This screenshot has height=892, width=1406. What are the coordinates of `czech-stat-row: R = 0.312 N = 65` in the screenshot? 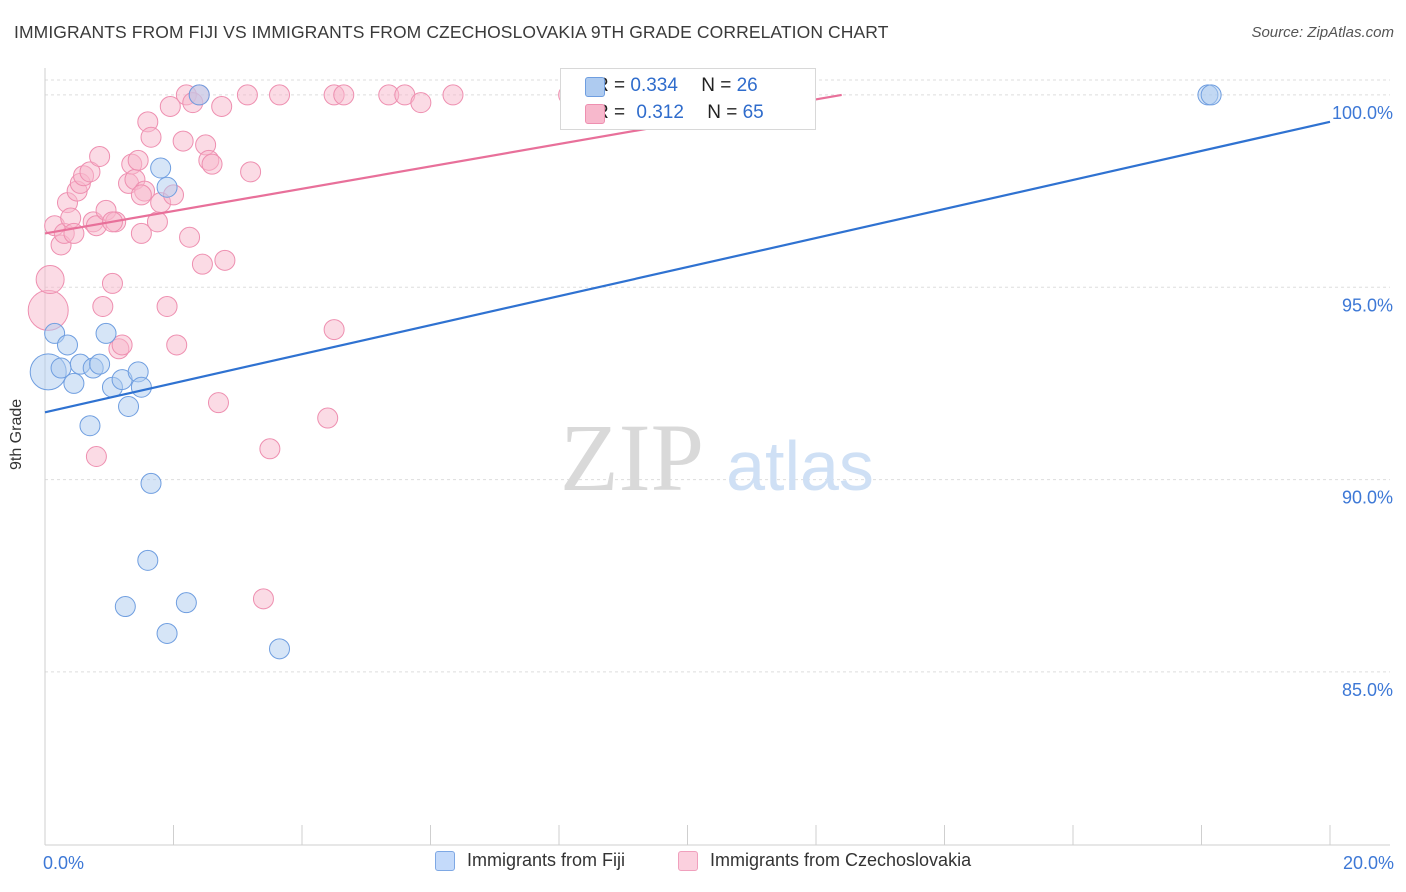 It's located at (674, 113).